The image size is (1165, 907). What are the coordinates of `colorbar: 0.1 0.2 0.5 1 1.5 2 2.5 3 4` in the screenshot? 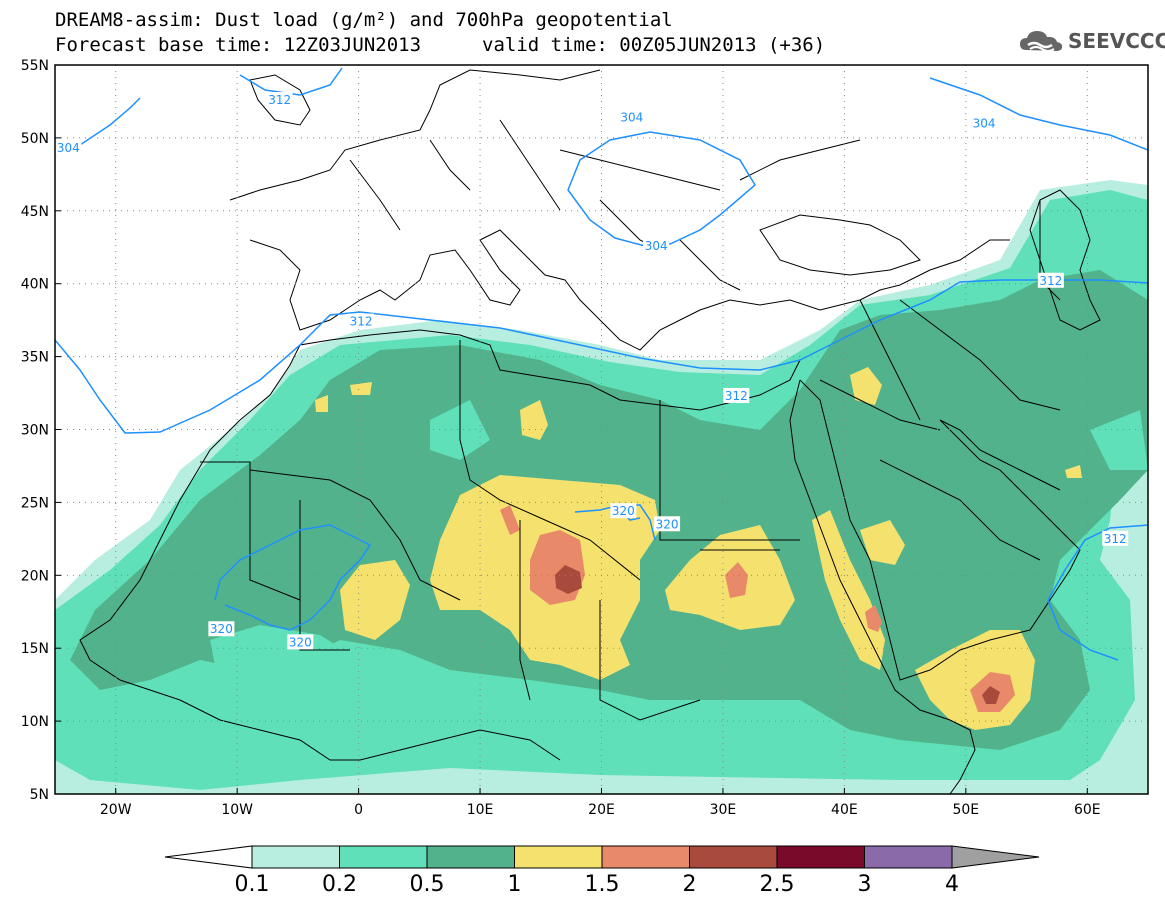 It's located at (602, 871).